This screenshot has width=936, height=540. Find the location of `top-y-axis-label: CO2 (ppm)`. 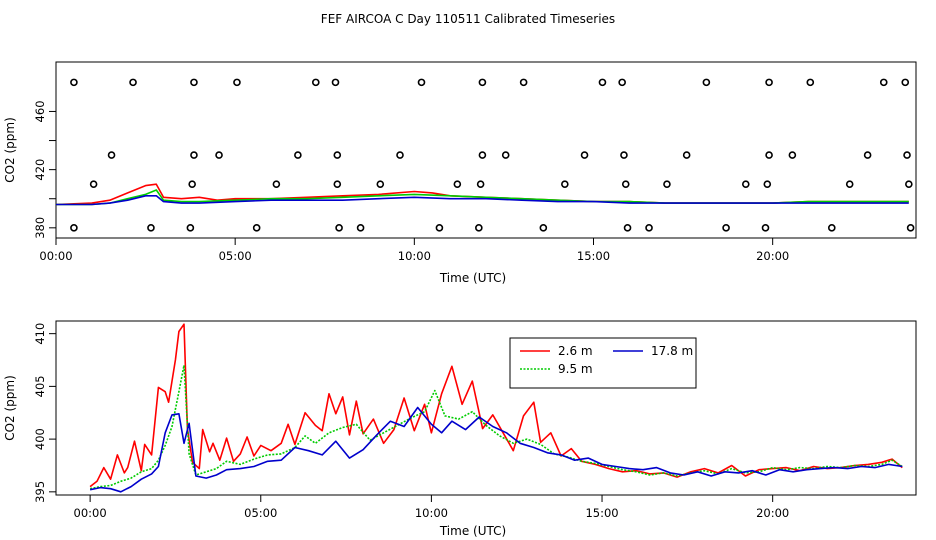

top-y-axis-label: CO2 (ppm) is located at coordinates (10, 150).